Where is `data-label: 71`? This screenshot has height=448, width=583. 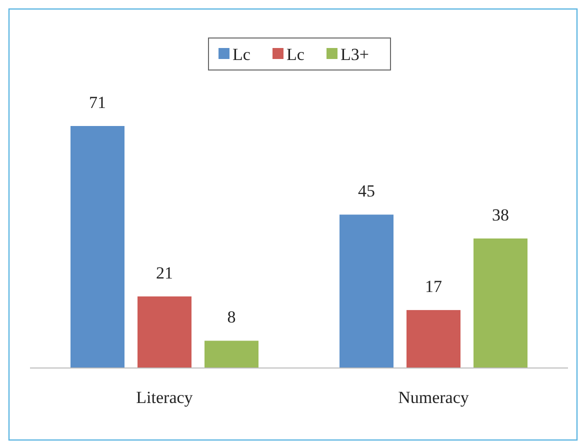
data-label: 71 is located at coordinates (97, 102).